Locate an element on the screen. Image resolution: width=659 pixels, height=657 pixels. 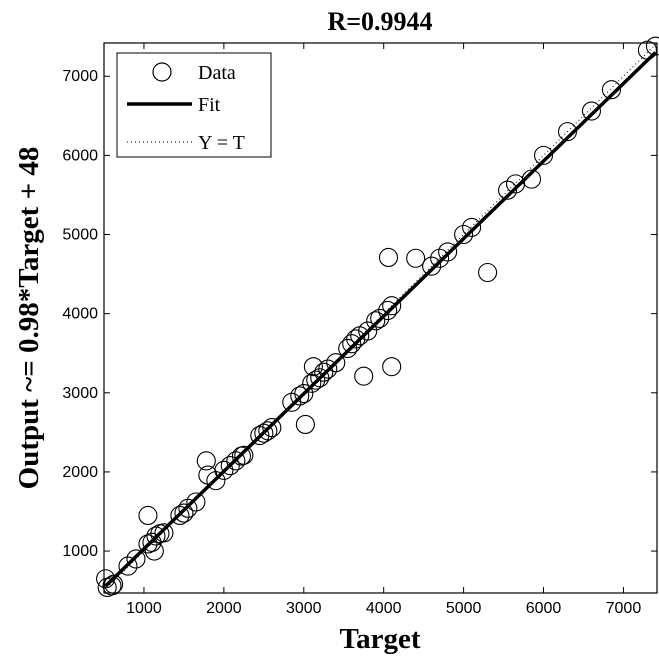
chart-title: R=0.9944 is located at coordinates (379, 21).